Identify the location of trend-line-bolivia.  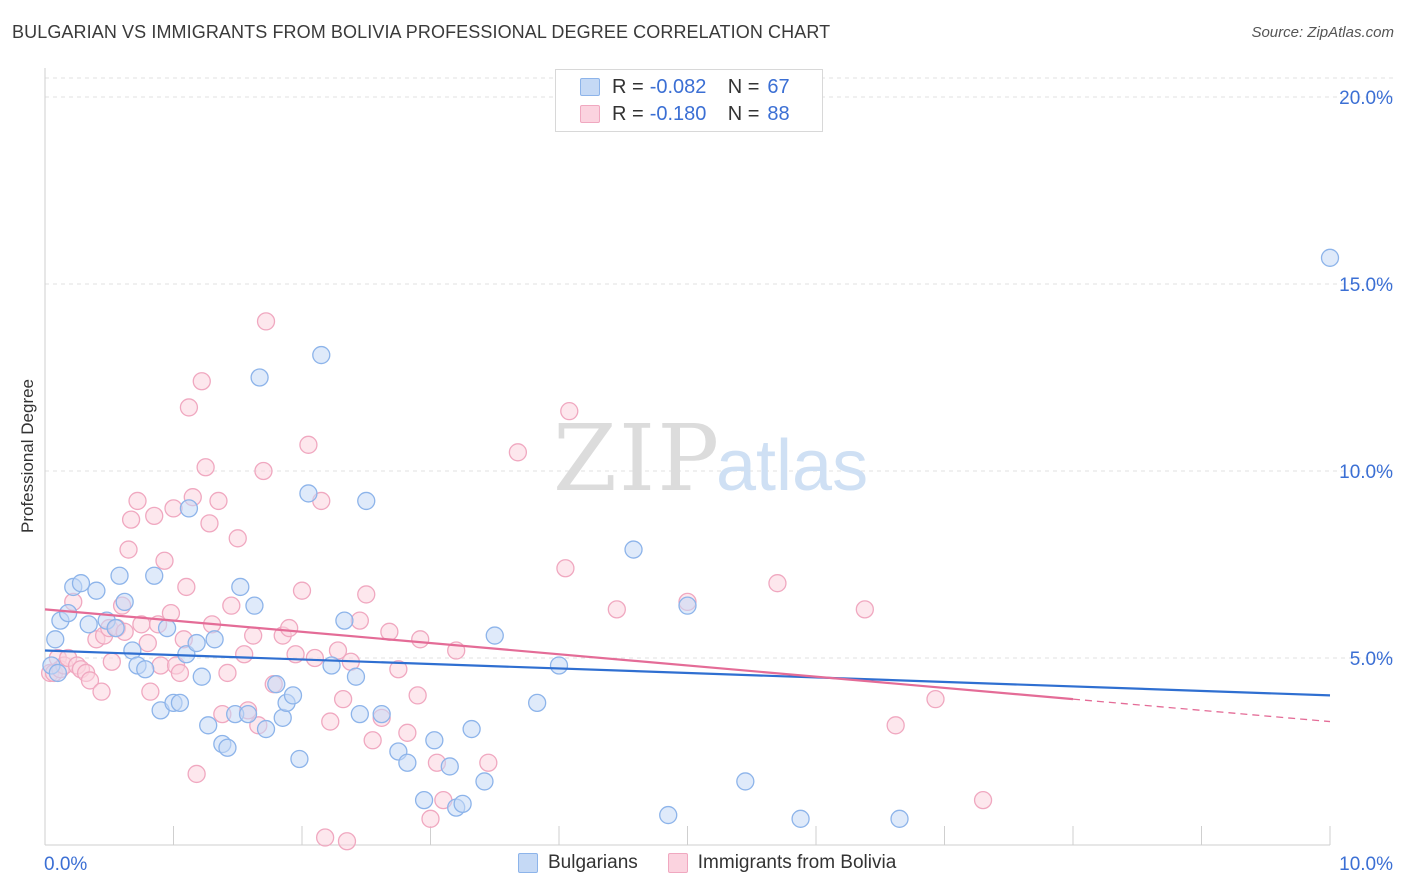
(559, 654).